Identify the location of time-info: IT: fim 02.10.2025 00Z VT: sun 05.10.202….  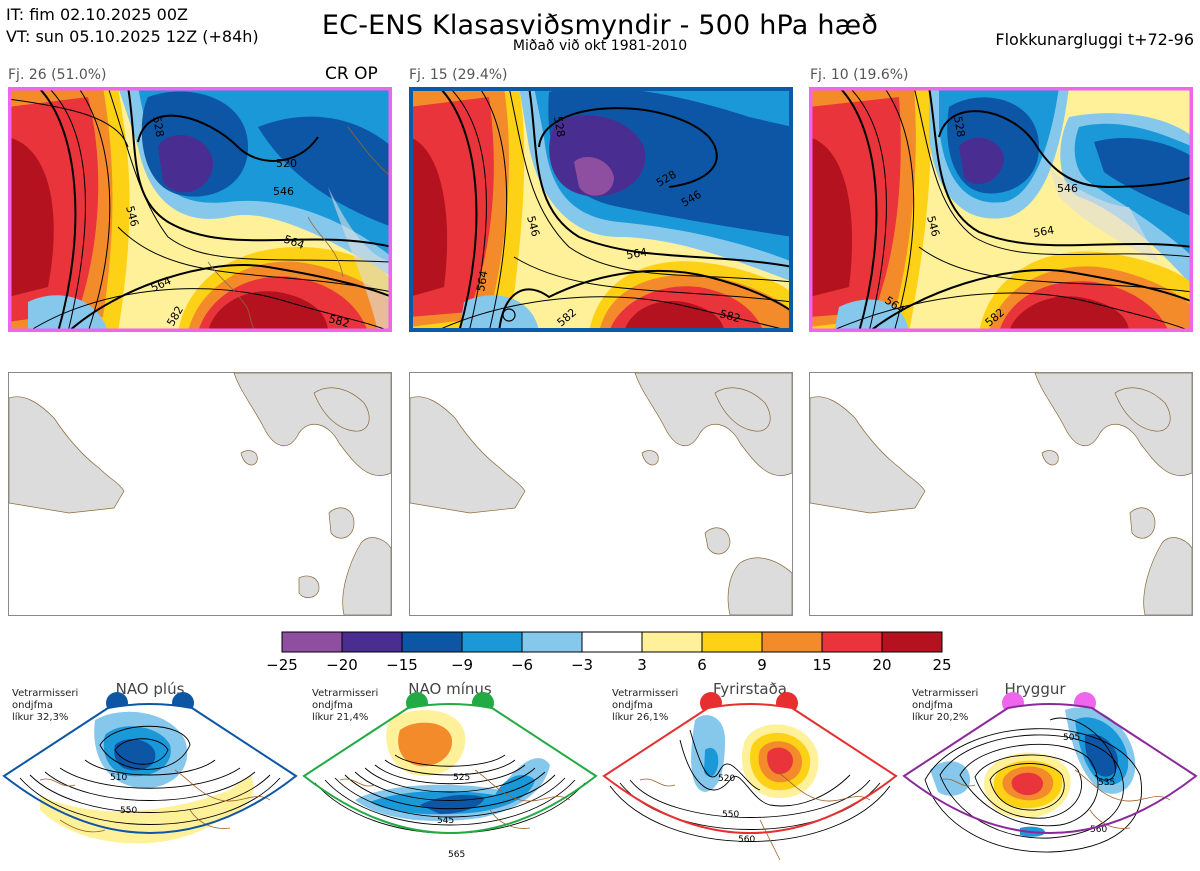
(132, 26).